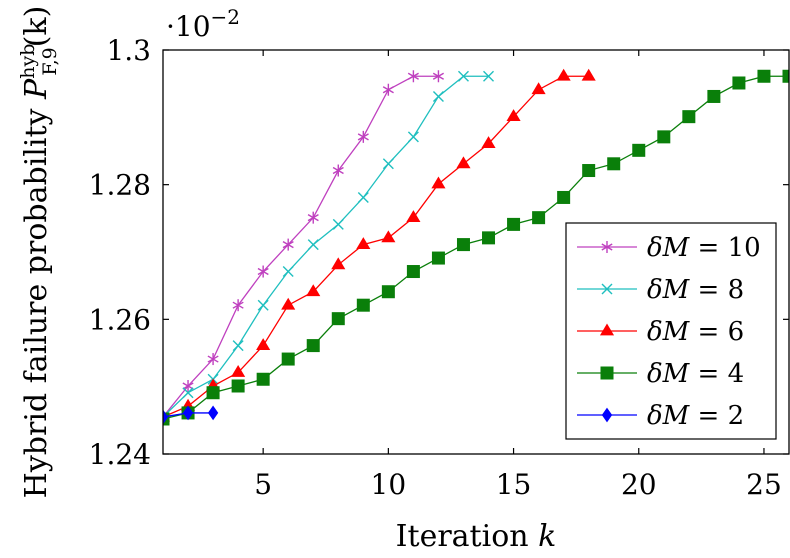 The height and width of the screenshot is (558, 790). What do you see at coordinates (263, 484) in the screenshot?
I see `x-tick-label: 5` at bounding box center [263, 484].